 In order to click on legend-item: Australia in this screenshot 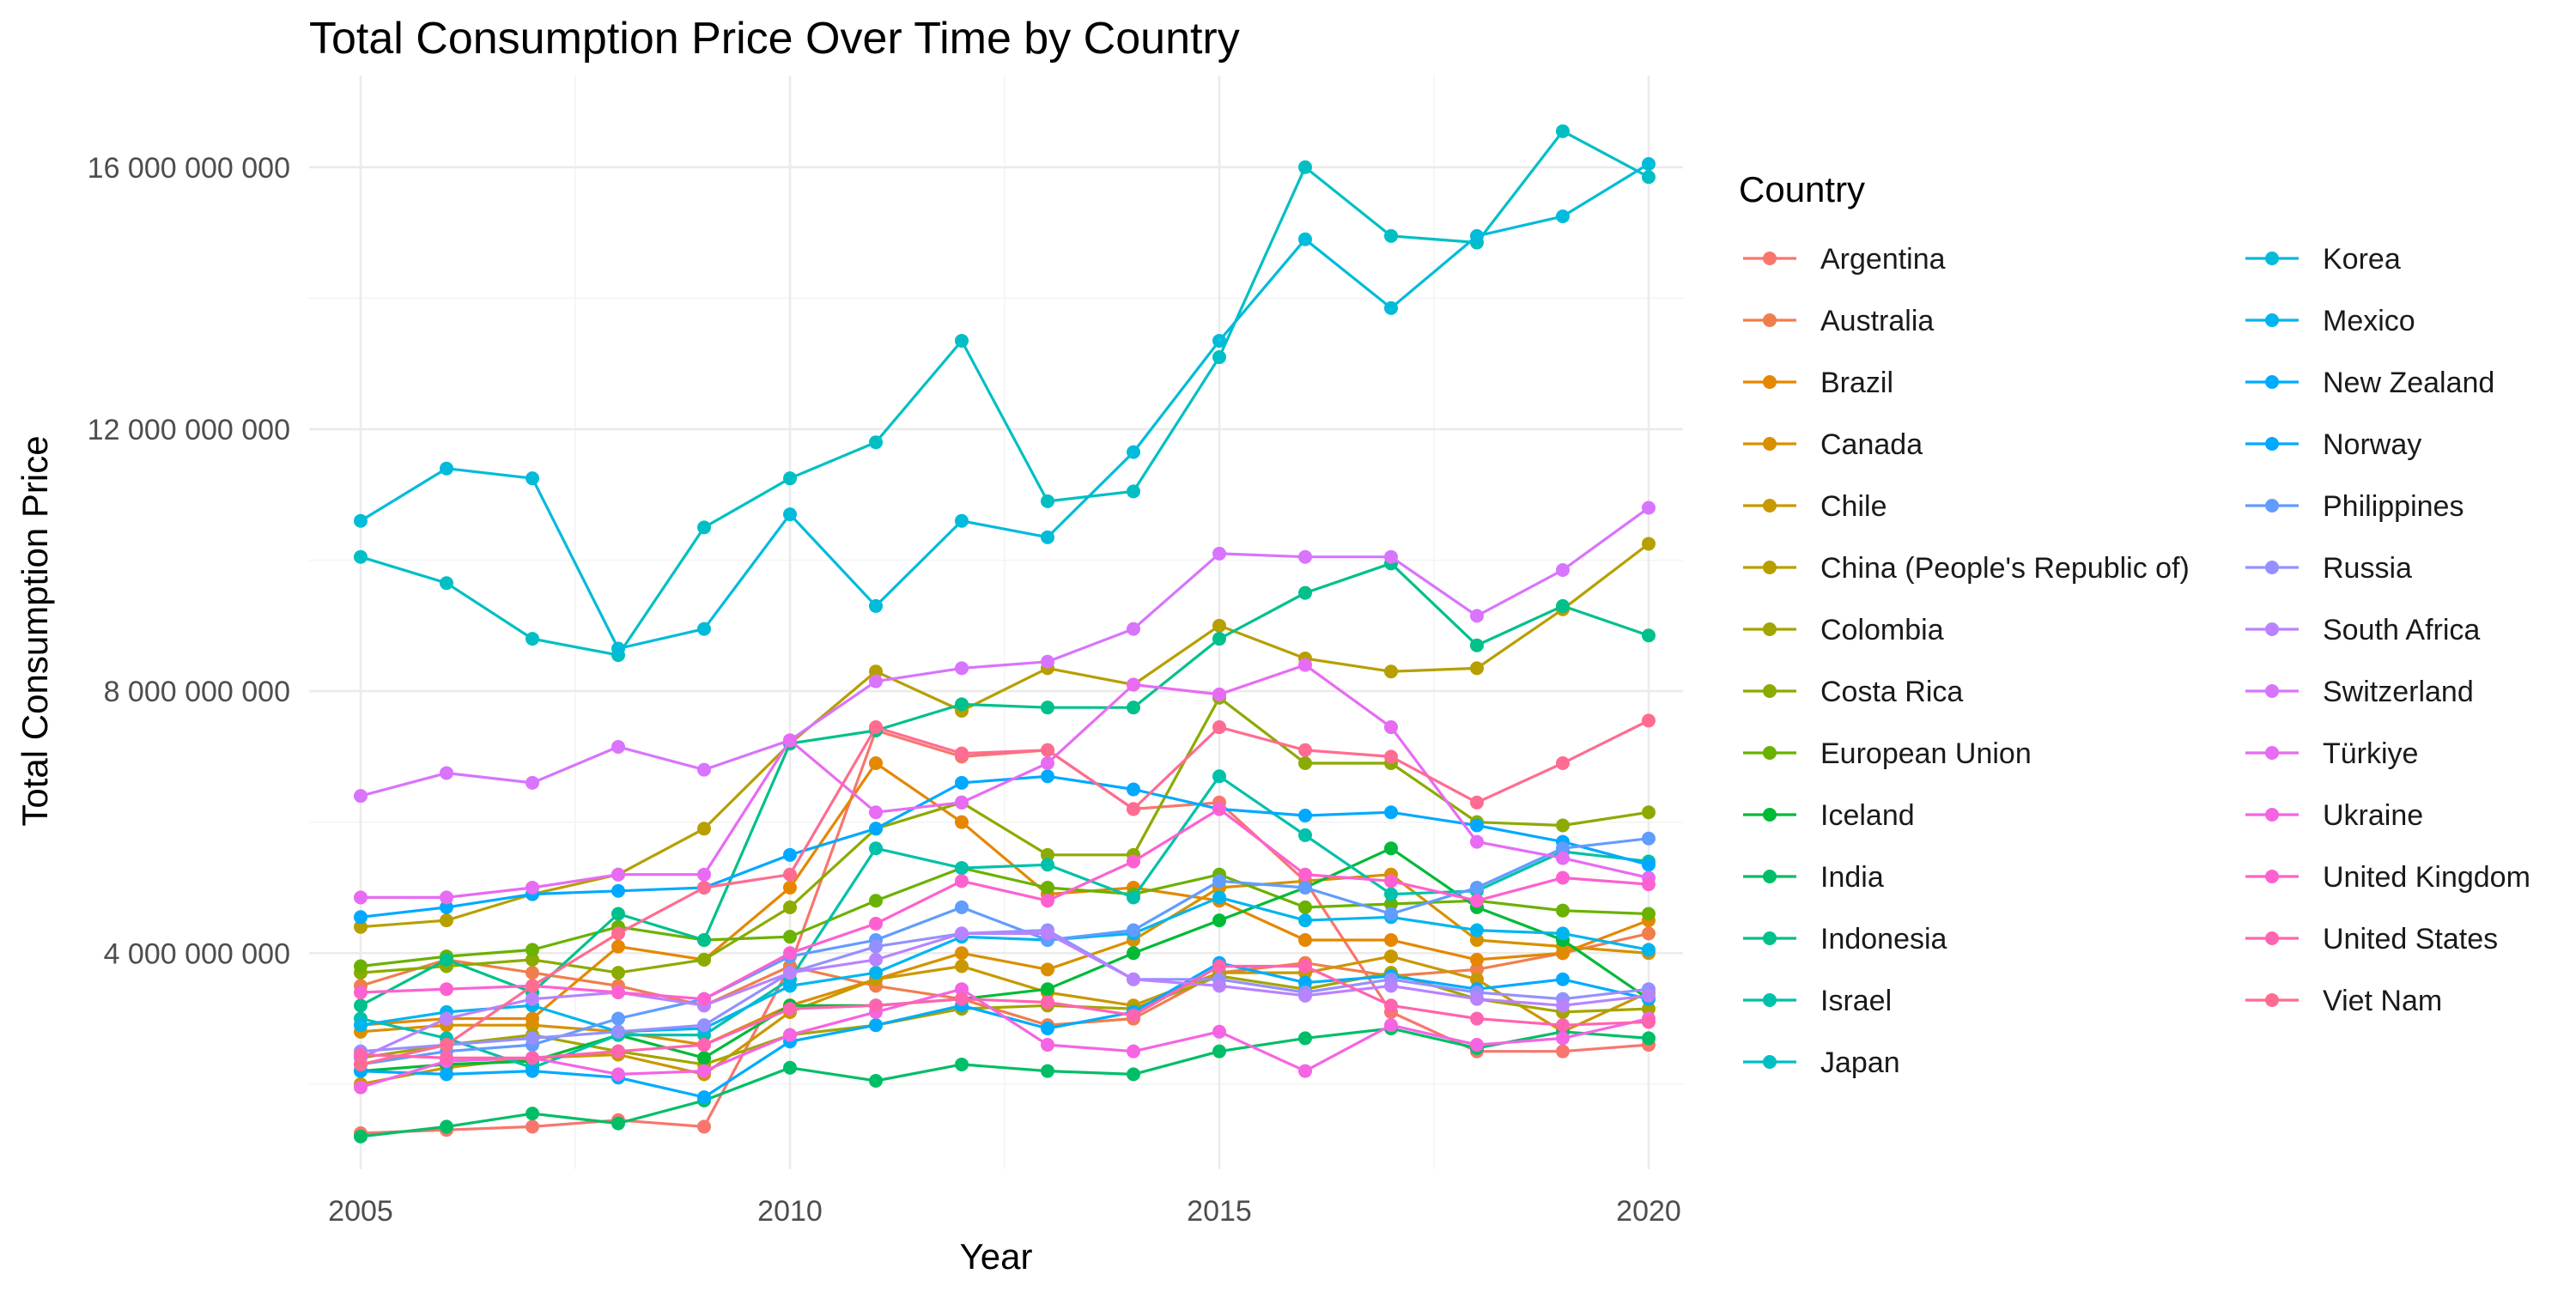, I will do `click(1838, 321)`.